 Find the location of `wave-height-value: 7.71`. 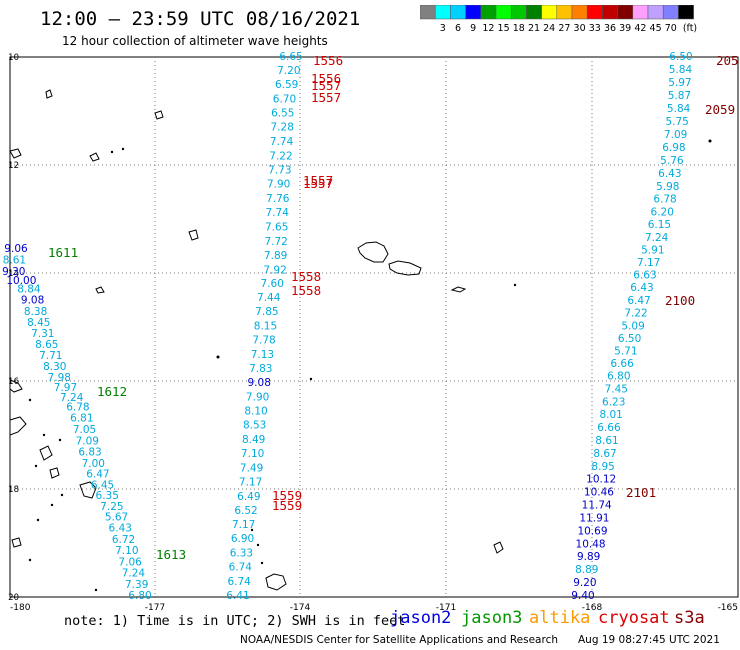

wave-height-value: 7.71 is located at coordinates (50, 356).